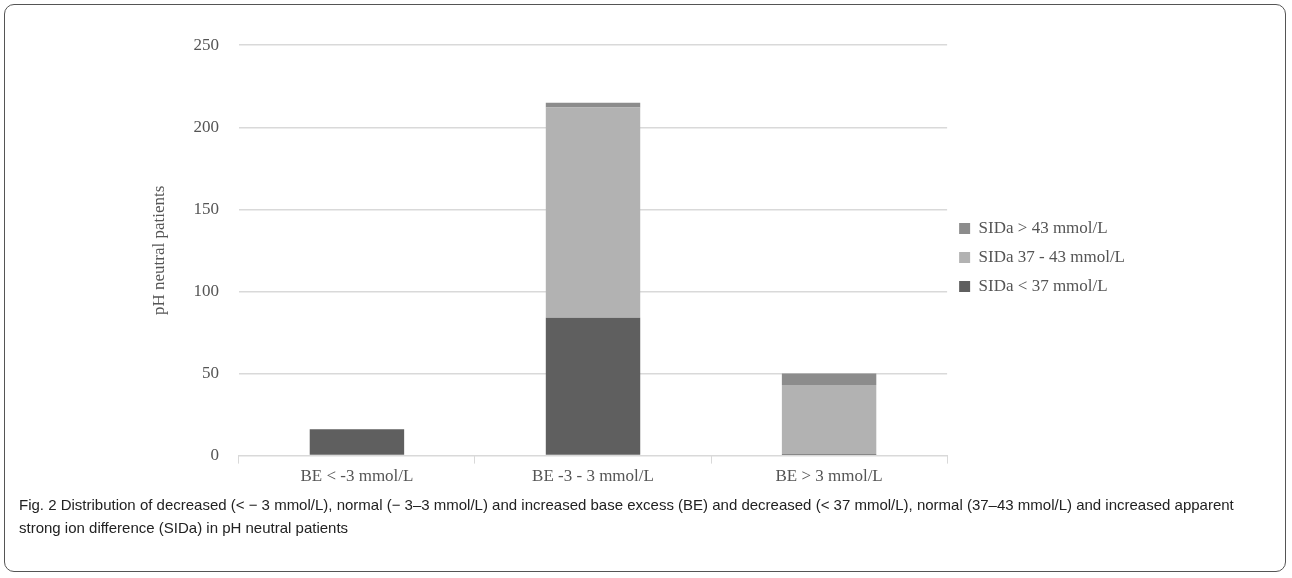 Image resolution: width=1292 pixels, height=578 pixels. What do you see at coordinates (593, 476) in the screenshot?
I see `x-tick-label: BE -3 - 3 mmol/L` at bounding box center [593, 476].